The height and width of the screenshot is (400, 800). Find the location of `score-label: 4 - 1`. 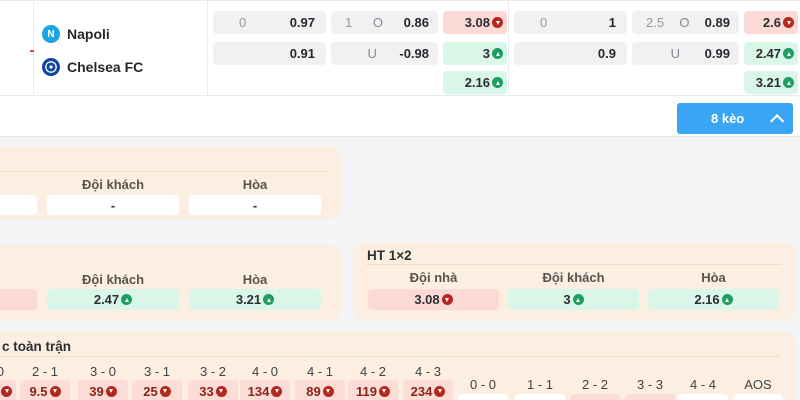

score-label: 4 - 1 is located at coordinates (319, 371).